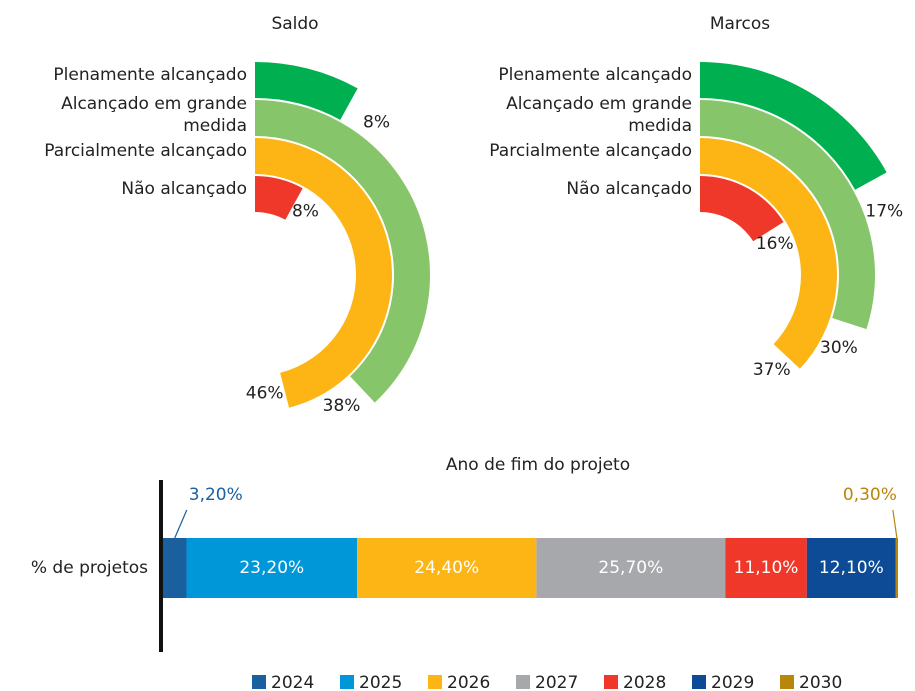  Describe the element at coordinates (294, 24) in the screenshot. I see `chart-title: Saldo` at that location.